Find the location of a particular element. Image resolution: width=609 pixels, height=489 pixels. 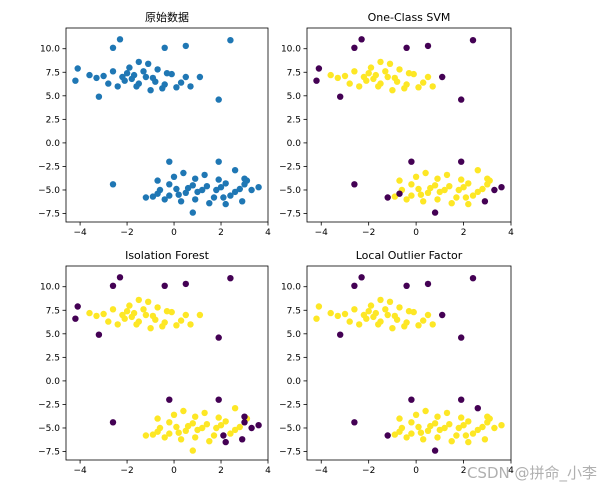

y-tick-label: 10.0 is located at coordinates (291, 50).